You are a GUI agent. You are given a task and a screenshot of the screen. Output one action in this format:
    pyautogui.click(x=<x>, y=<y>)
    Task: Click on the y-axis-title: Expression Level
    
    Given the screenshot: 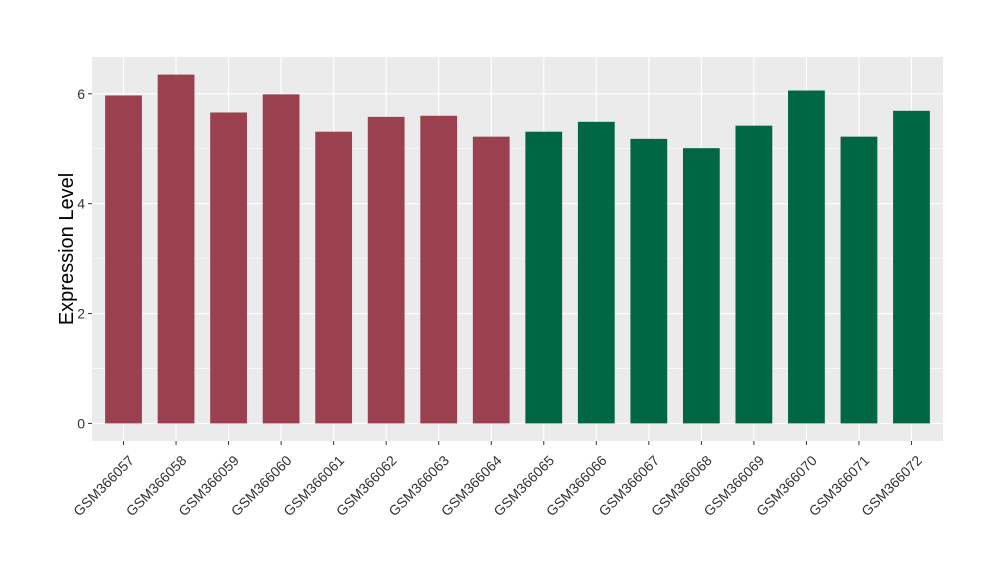 What is the action you would take?
    pyautogui.click(x=67, y=249)
    